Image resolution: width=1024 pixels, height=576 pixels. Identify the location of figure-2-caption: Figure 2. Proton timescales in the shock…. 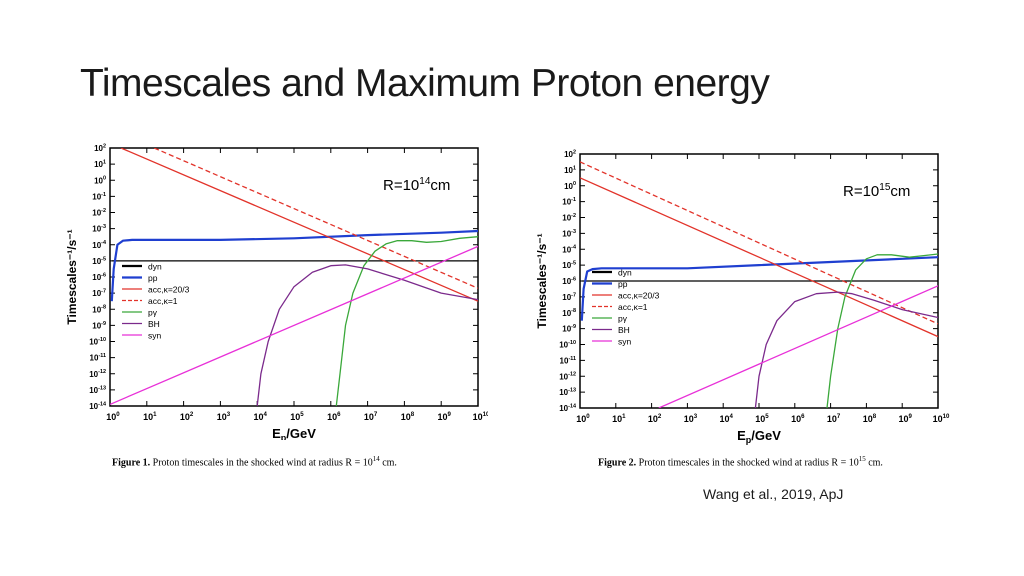
(740, 461).